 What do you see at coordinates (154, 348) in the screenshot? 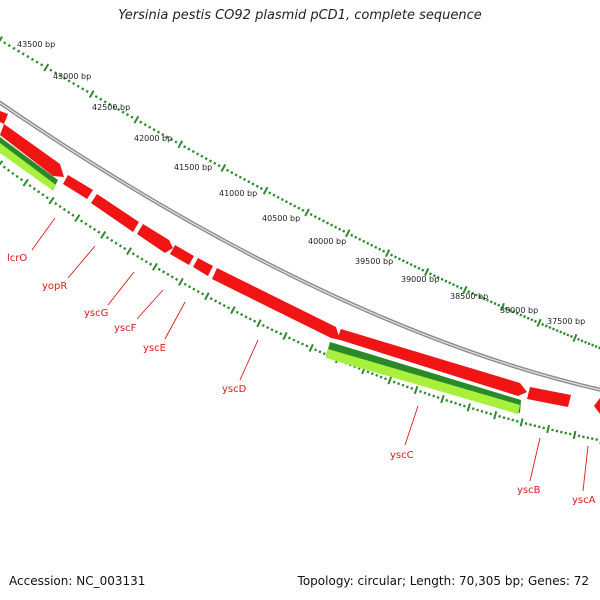
I see `gene-label-yscE: yscE` at bounding box center [154, 348].